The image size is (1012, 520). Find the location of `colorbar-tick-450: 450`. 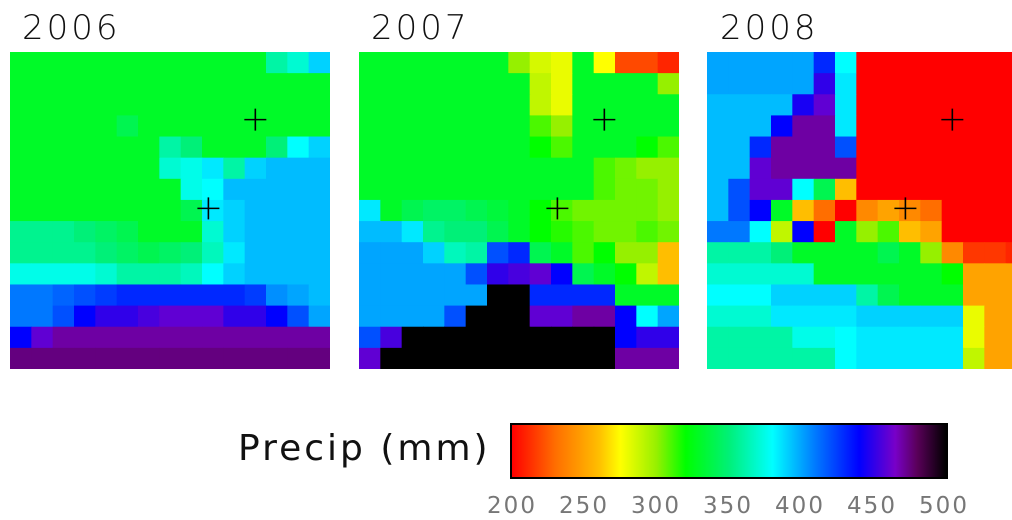

colorbar-tick-450: 450 is located at coordinates (872, 506).